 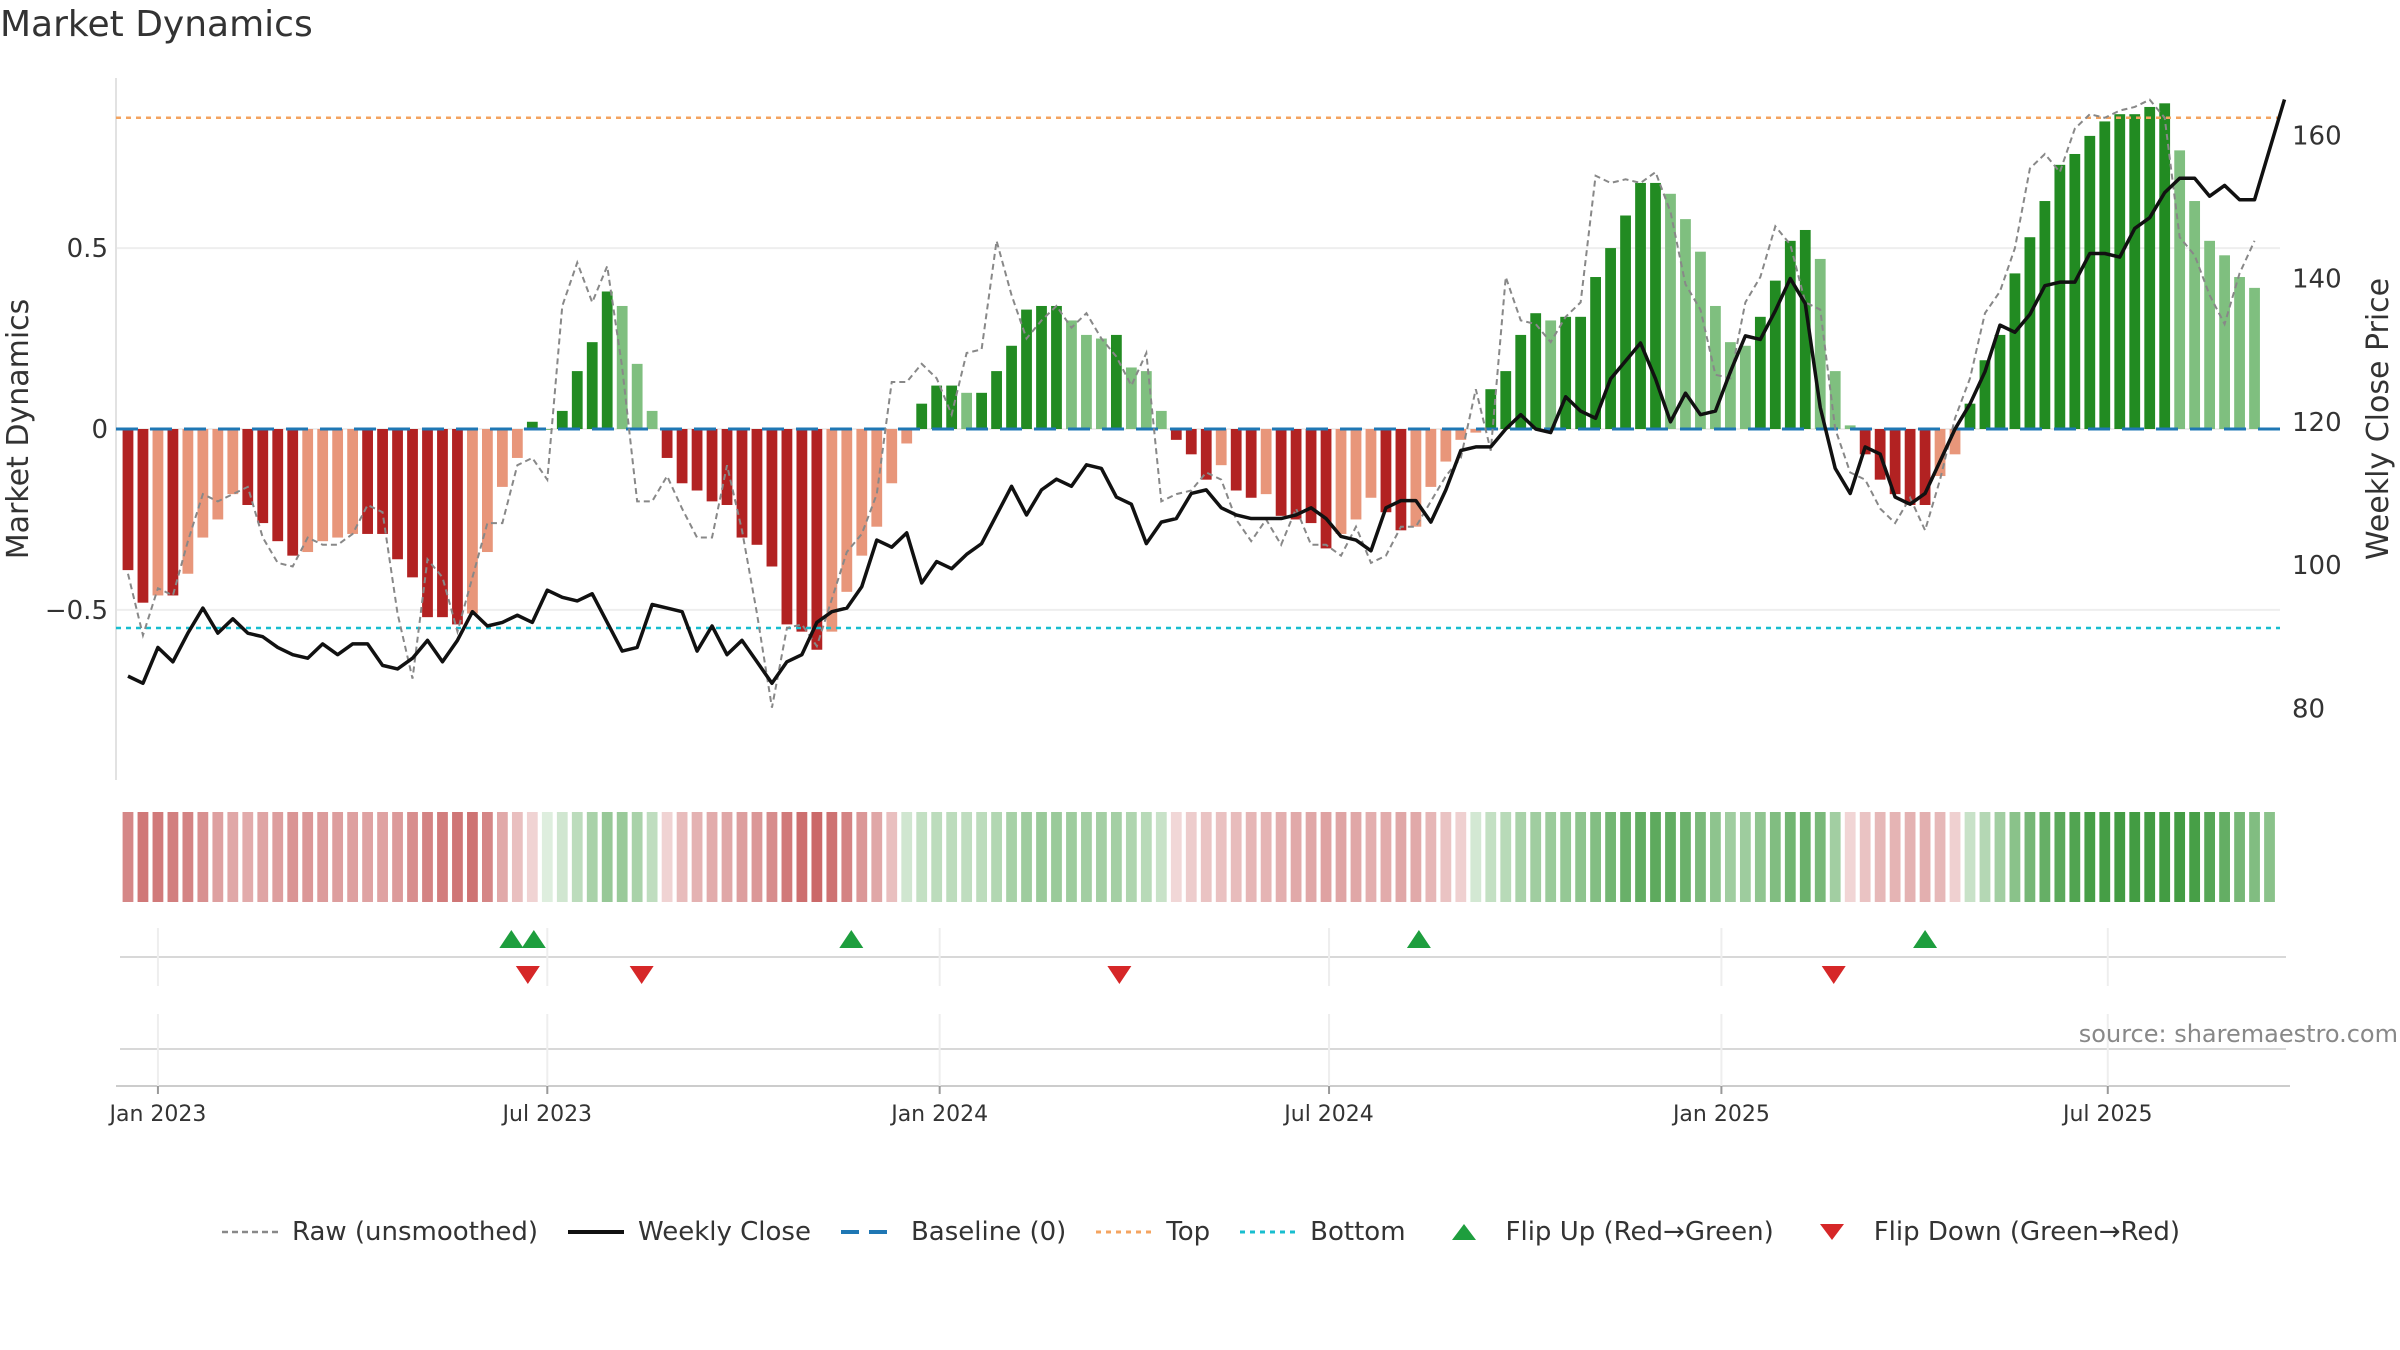 What do you see at coordinates (688, 1232) in the screenshot?
I see `legend-item-close: Weekly Close` at bounding box center [688, 1232].